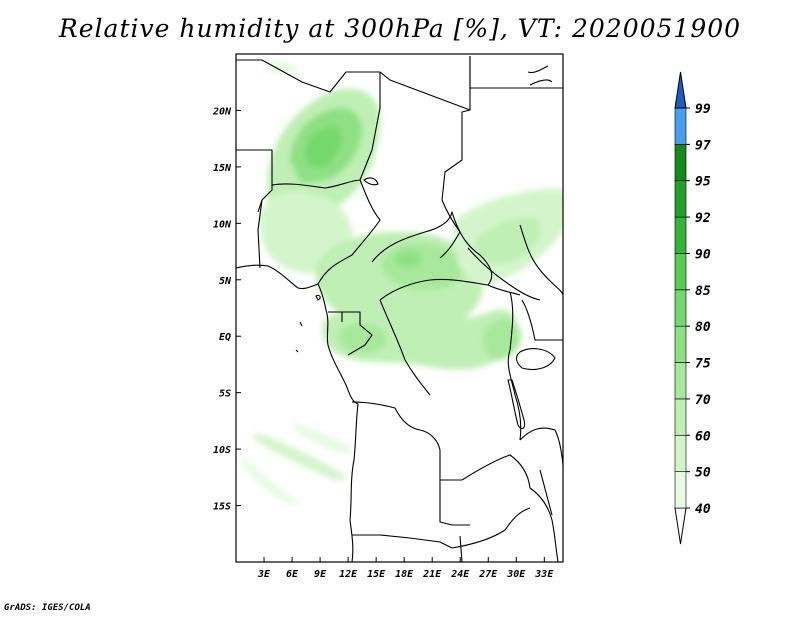 The image size is (800, 618). What do you see at coordinates (703, 291) in the screenshot?
I see `colorbar-label: 85` at bounding box center [703, 291].